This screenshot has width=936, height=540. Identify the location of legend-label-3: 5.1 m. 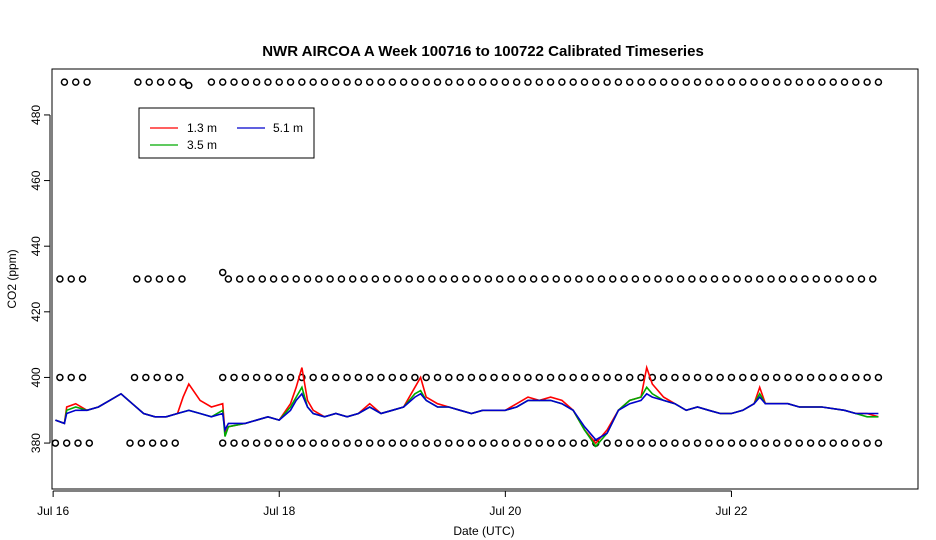
(288, 128).